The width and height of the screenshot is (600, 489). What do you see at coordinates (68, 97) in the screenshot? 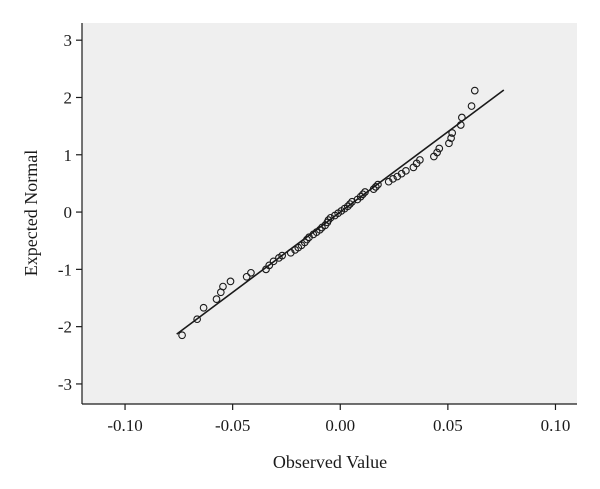
I see `y-tick-label: 2` at bounding box center [68, 97].